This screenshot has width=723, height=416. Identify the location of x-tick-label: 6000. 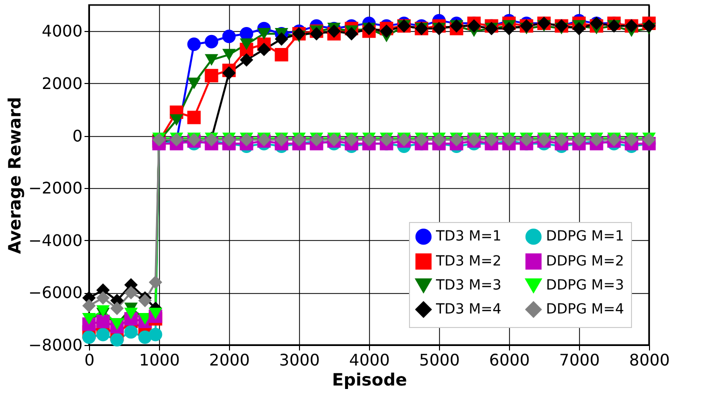
(509, 360).